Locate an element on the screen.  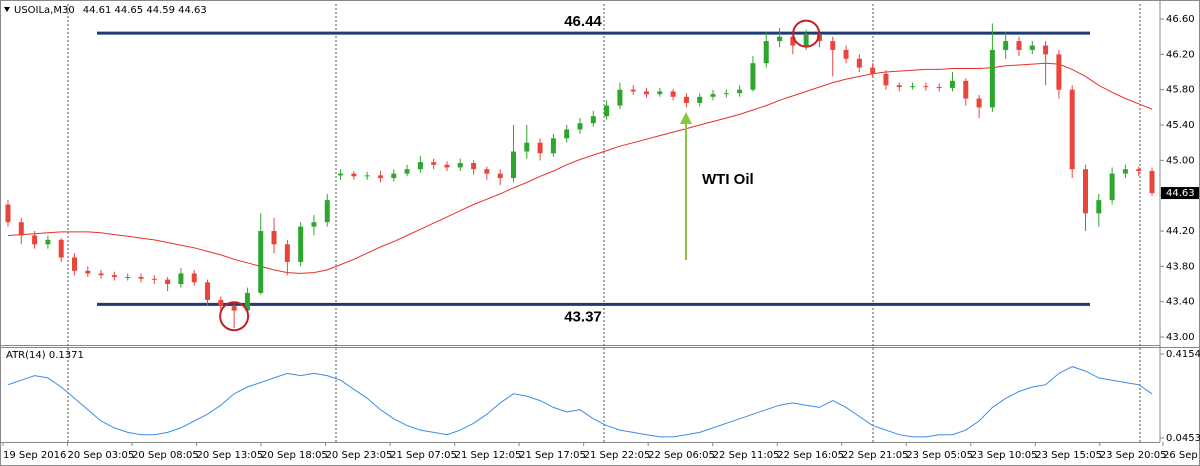
x-tick-label: 23 Sep 20:05 is located at coordinates (1133, 455).